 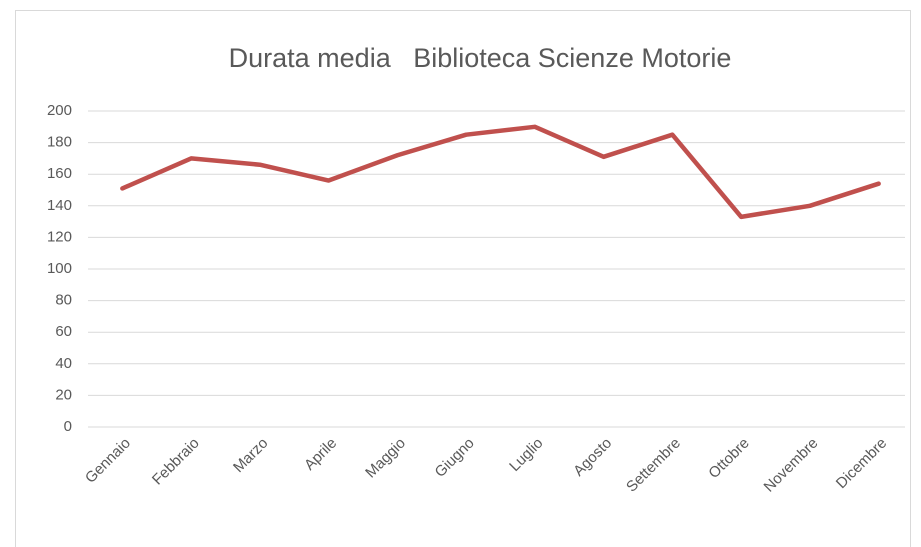 I want to click on y-tick-label: 160, so click(x=59, y=173).